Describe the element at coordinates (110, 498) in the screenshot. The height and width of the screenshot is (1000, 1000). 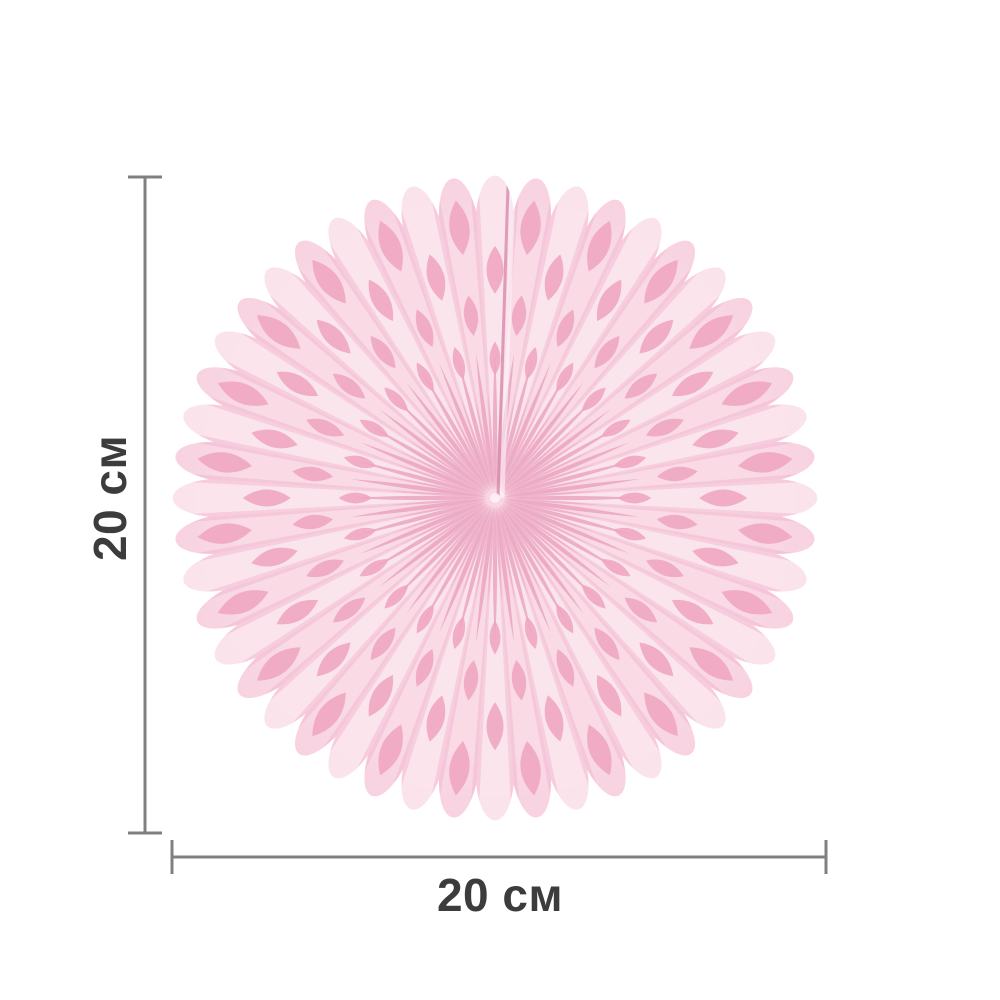
I see `height-dimension-label: 20 см` at that location.